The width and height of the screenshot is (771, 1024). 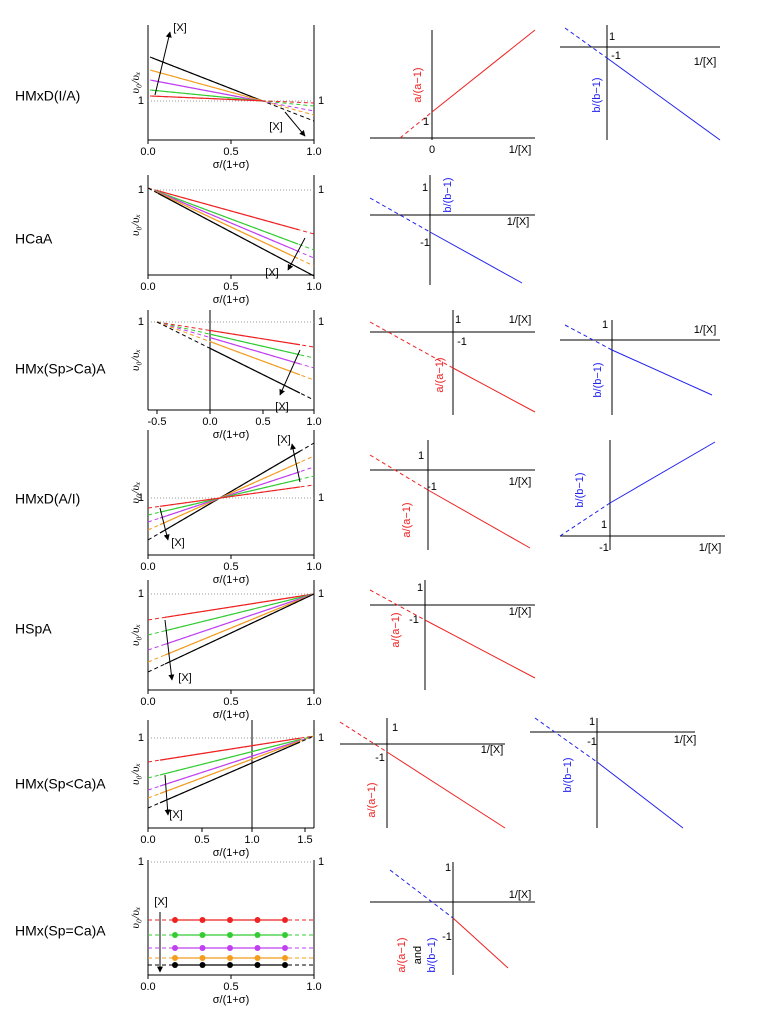 I want to click on tick-label: 0, so click(x=432, y=150).